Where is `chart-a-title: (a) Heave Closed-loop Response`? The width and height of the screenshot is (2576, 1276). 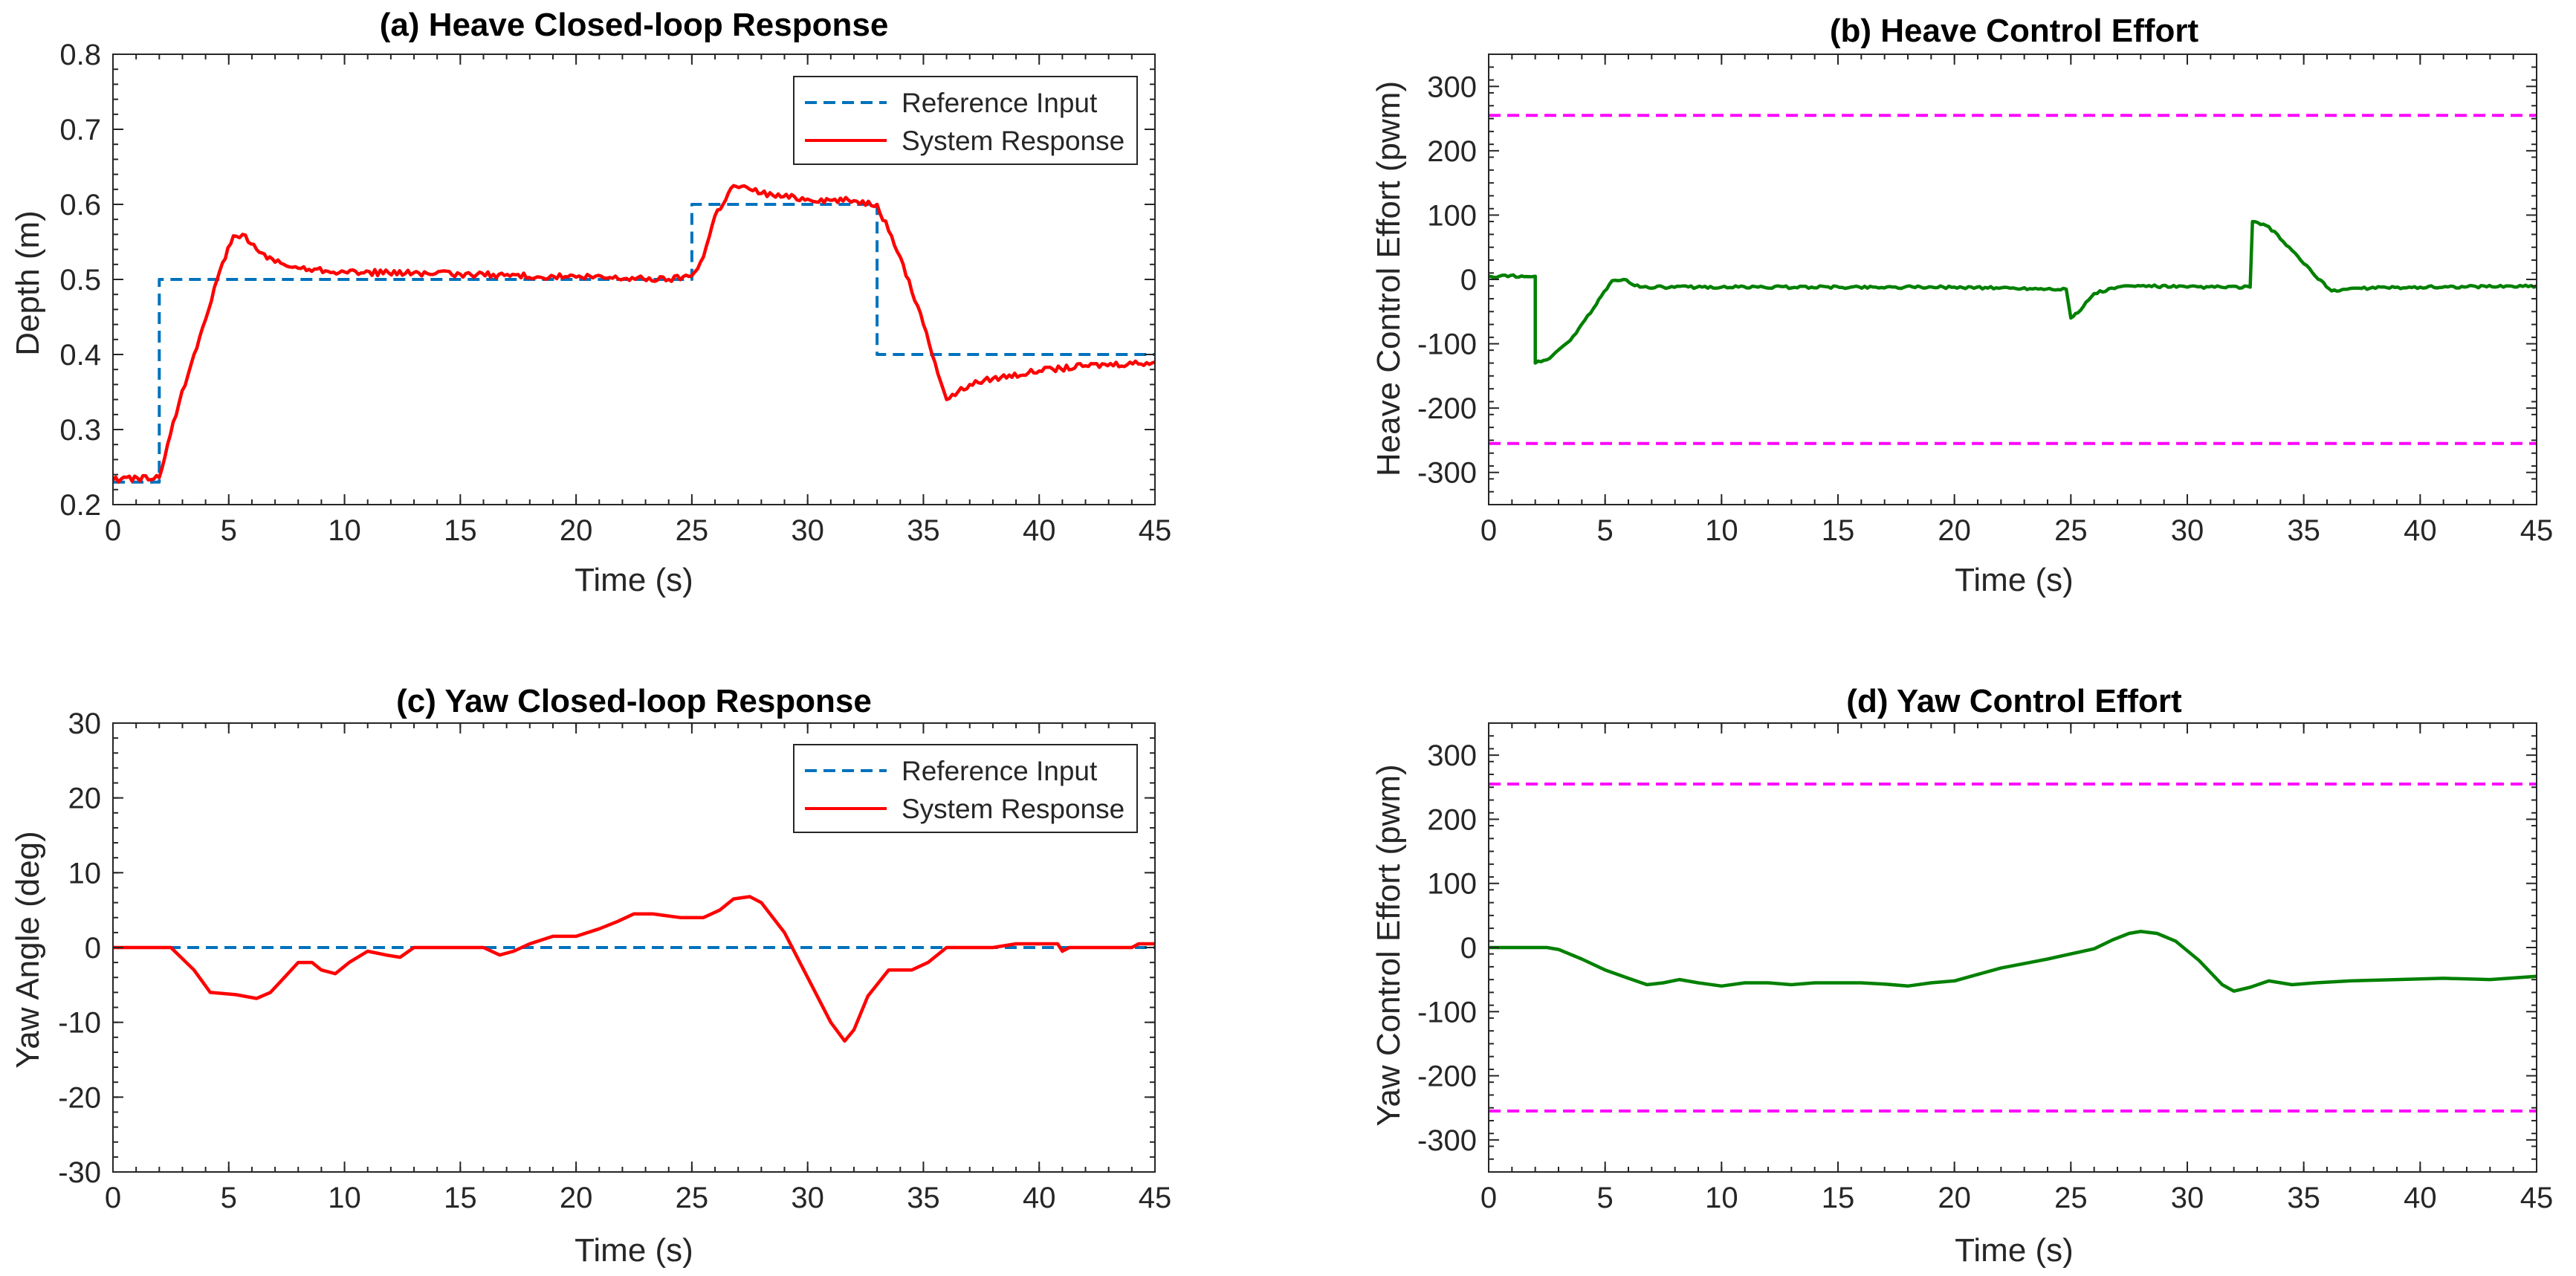
chart-a-title: (a) Heave Closed-loop Response is located at coordinates (634, 25).